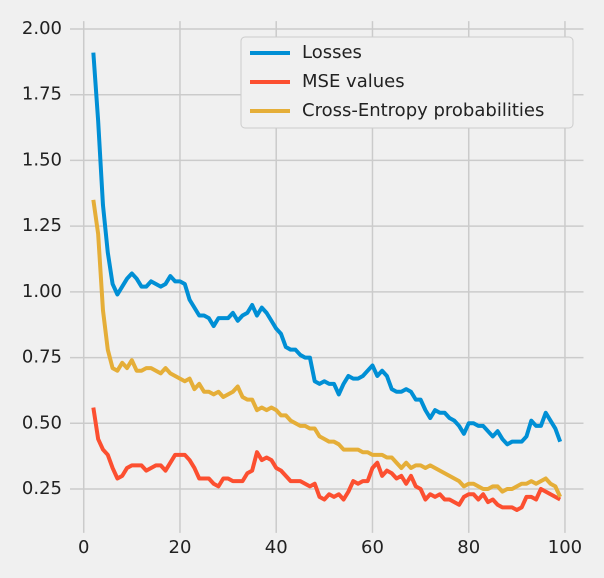 The height and width of the screenshot is (578, 604). What do you see at coordinates (42, 422) in the screenshot?
I see `y-tick-label: 0.50` at bounding box center [42, 422].